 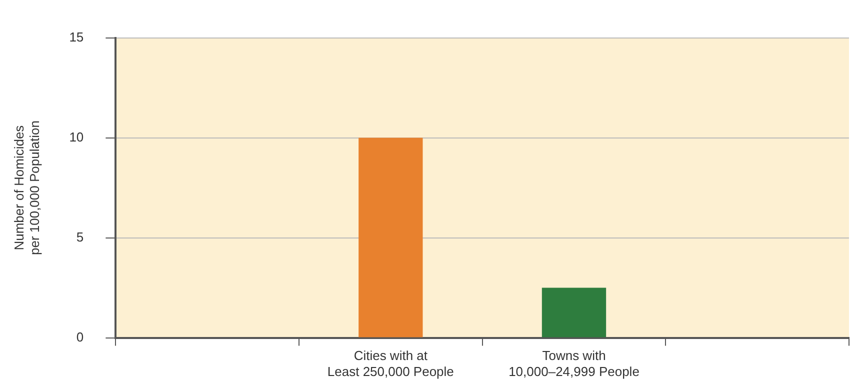 I want to click on x-tick-label: Towns with 10,000–24,999 People, so click(x=574, y=363).